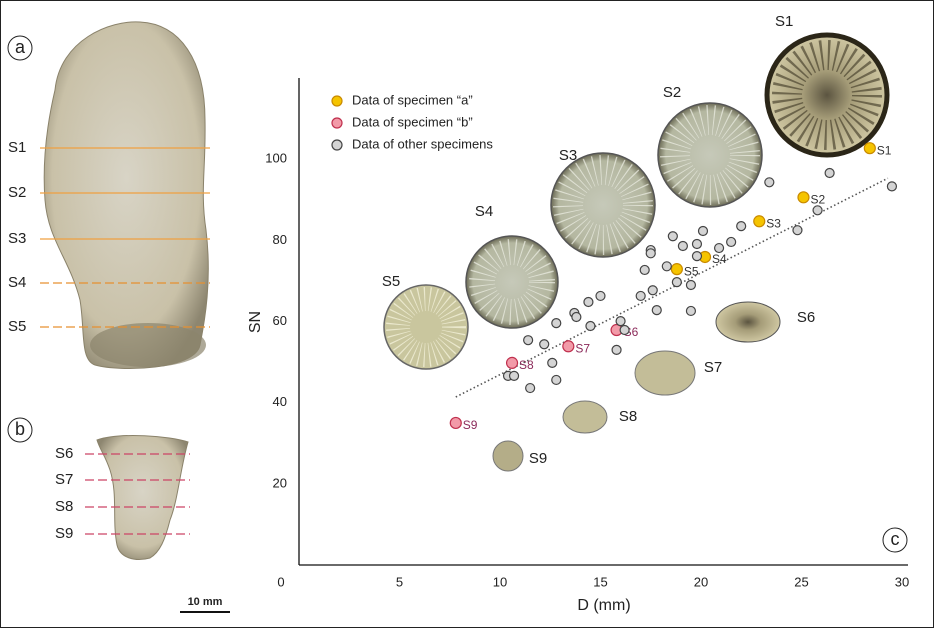 The width and height of the screenshot is (934, 633). I want to click on specimen-a: a S1 S2 S3 S4 S5, so click(108, 195).